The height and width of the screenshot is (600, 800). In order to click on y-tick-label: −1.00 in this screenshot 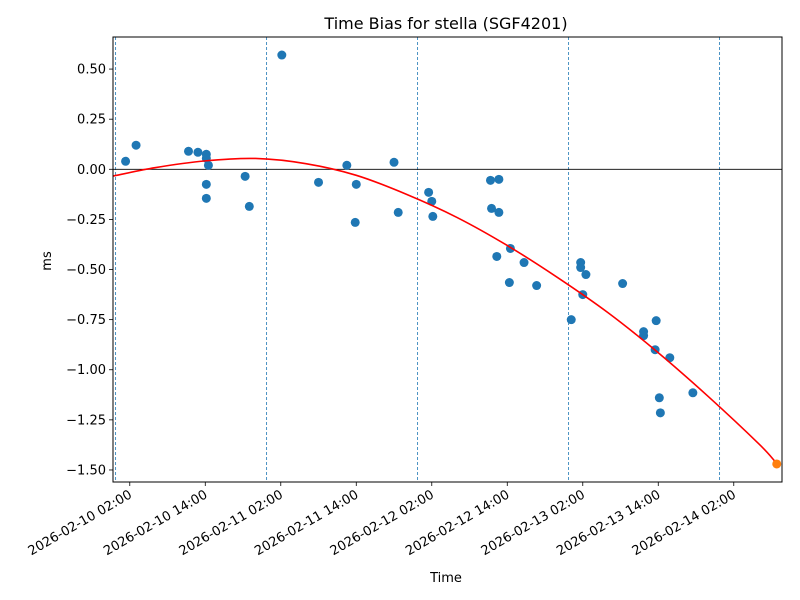, I will do `click(86, 370)`.